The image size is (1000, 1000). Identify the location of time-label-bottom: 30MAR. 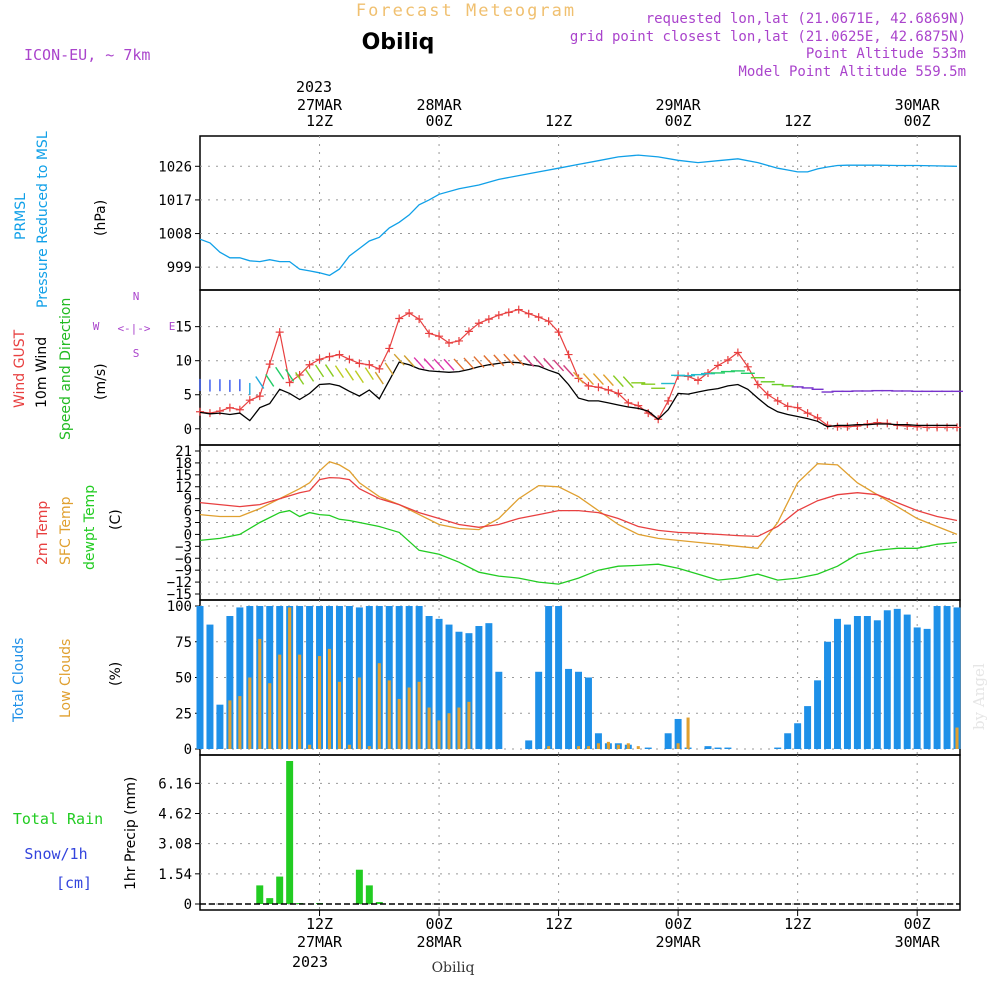
(918, 942).